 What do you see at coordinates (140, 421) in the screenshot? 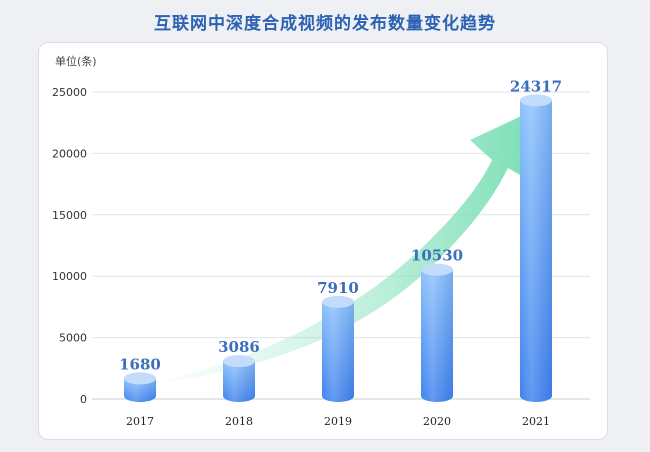
I see `x-tick-label: 2017` at bounding box center [140, 421].